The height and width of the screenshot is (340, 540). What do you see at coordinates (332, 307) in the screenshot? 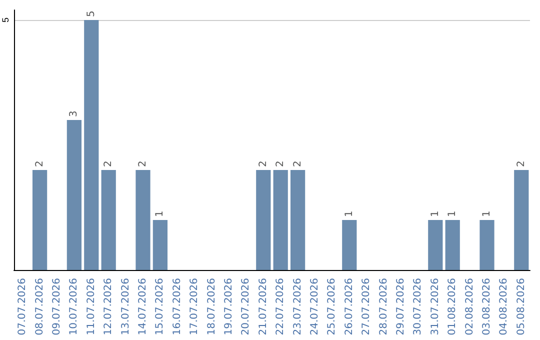
I see `x-tick-label: 25.07.2026` at bounding box center [332, 307].